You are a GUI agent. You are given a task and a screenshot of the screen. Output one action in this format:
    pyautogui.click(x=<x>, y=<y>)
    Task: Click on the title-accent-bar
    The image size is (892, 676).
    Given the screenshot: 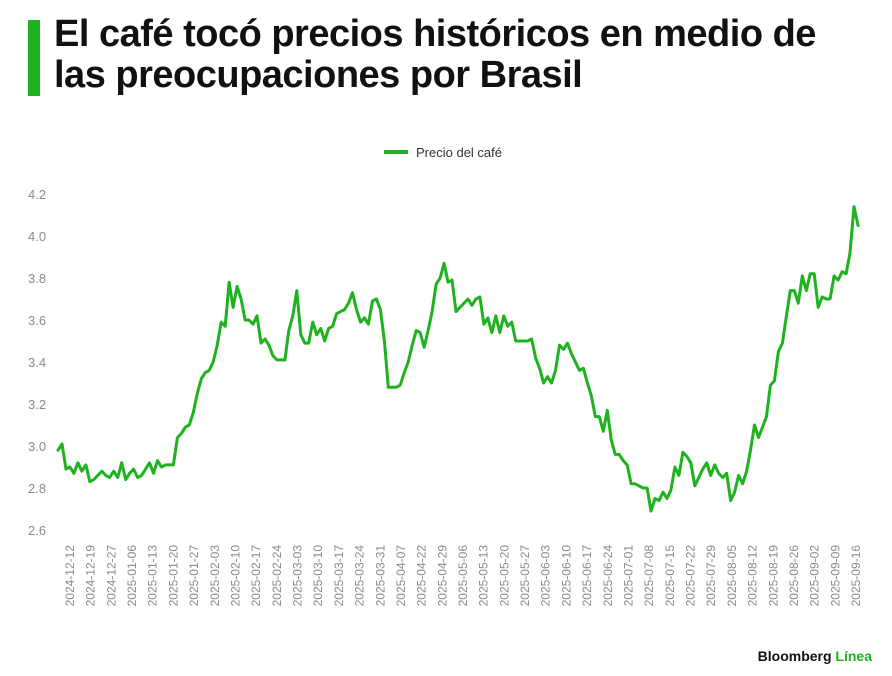 What is the action you would take?
    pyautogui.click(x=34, y=58)
    